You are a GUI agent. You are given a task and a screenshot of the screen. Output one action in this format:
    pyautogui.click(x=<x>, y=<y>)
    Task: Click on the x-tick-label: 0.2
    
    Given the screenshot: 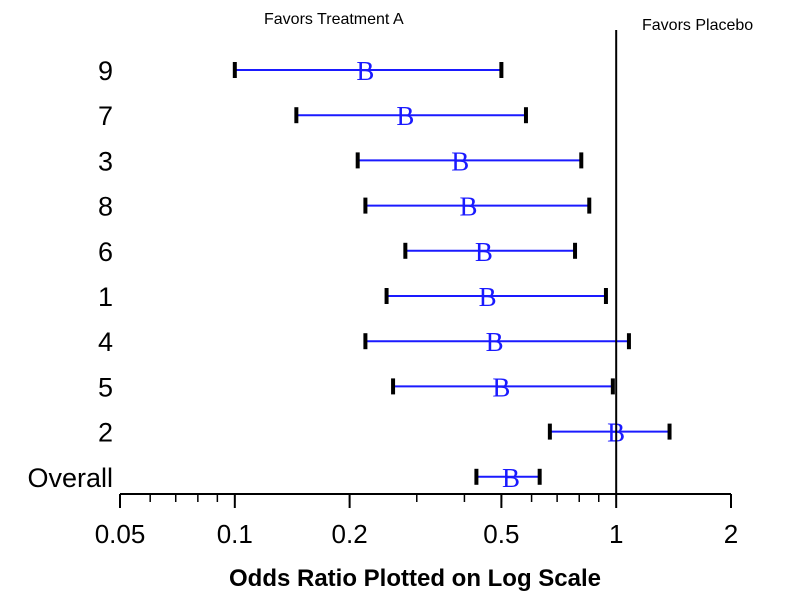 What is the action you would take?
    pyautogui.click(x=350, y=534)
    